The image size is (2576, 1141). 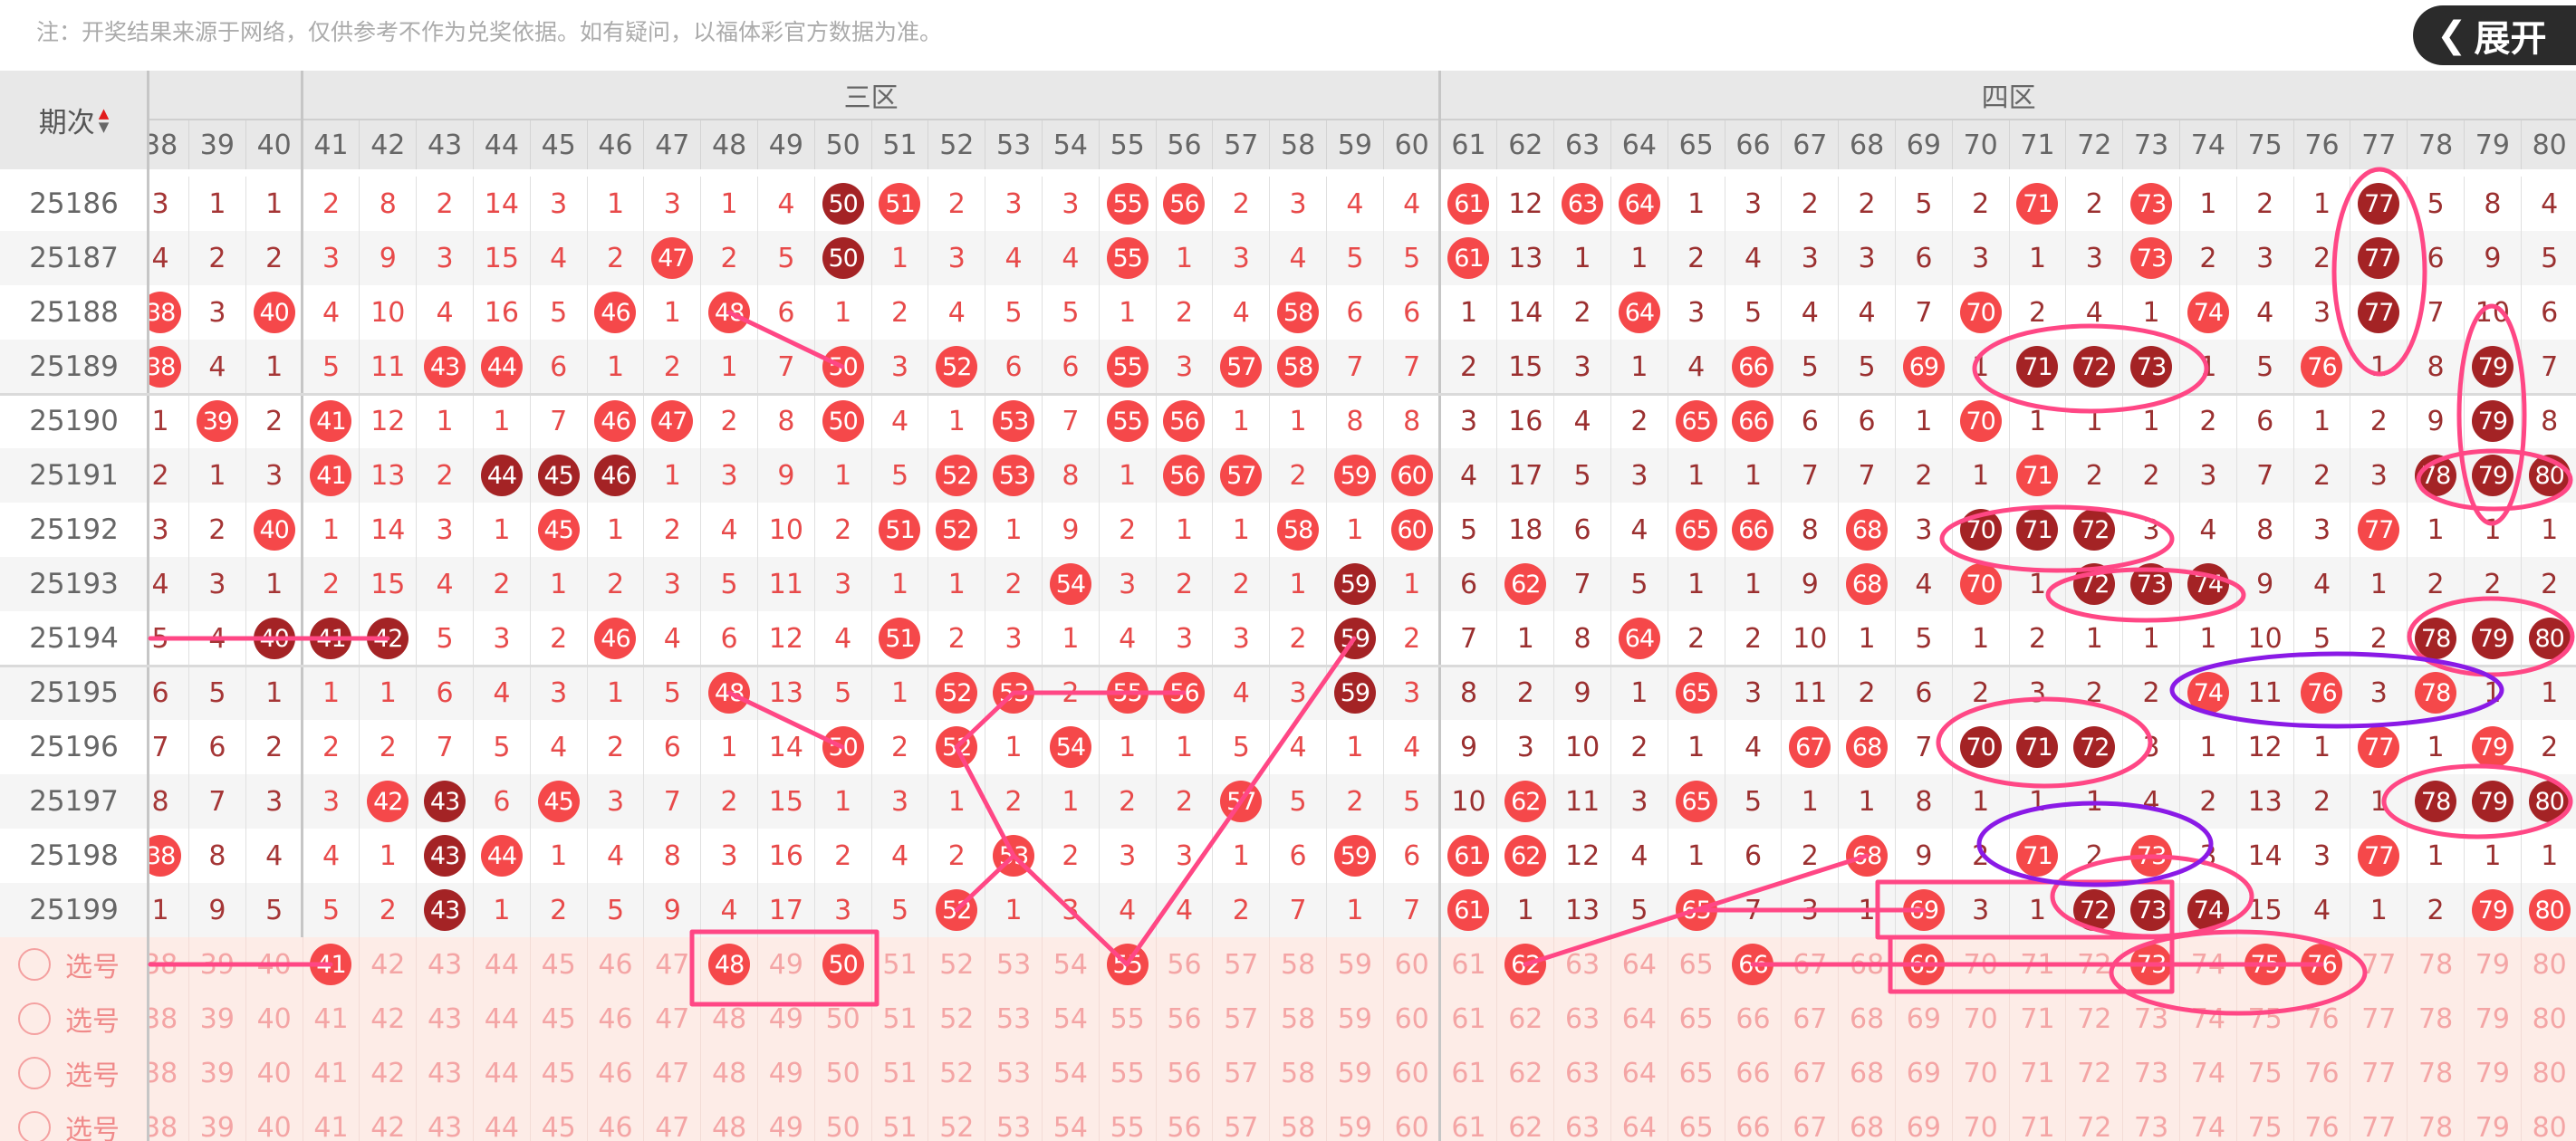 I want to click on pick-cell: 64, so click(x=1639, y=965).